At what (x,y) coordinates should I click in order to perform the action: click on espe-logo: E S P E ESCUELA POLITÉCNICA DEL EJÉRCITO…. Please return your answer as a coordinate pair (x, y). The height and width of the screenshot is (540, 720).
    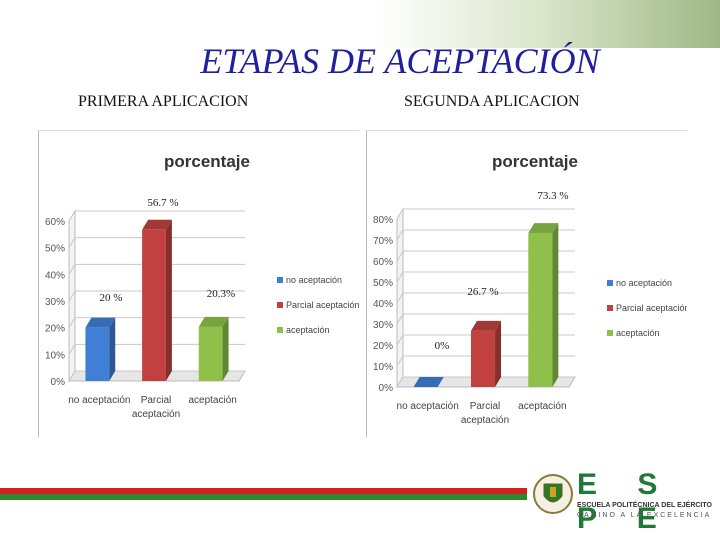
    Looking at the image, I should click on (623, 500).